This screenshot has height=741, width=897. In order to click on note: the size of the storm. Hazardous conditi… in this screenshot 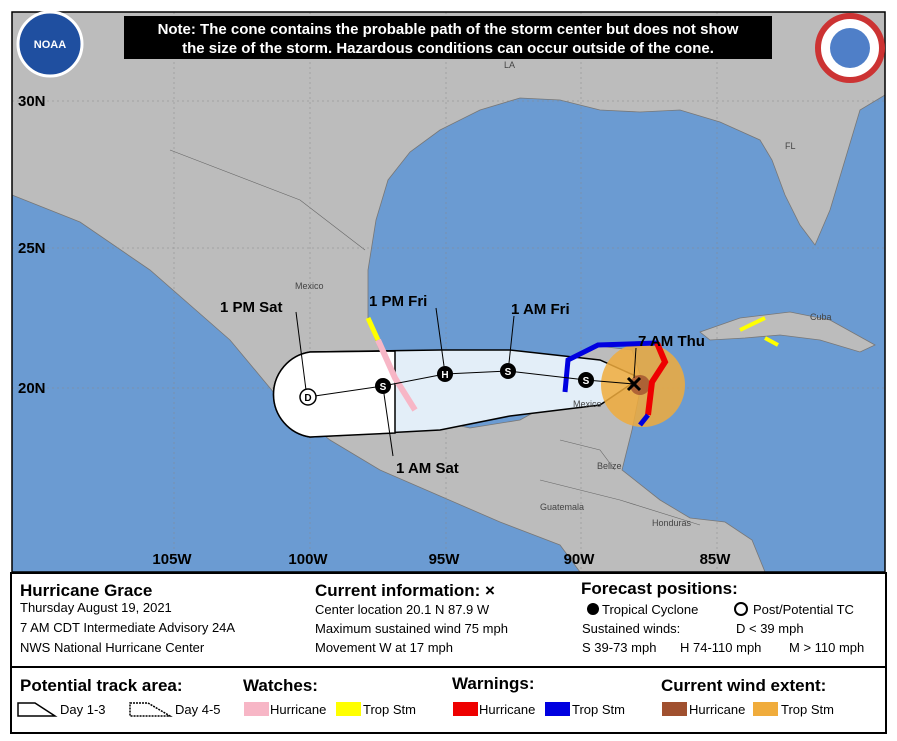, I will do `click(448, 48)`.